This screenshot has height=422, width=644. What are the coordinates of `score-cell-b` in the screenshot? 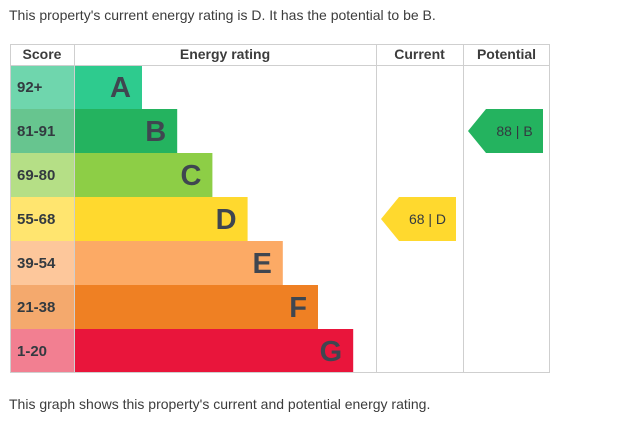 It's located at (42, 131).